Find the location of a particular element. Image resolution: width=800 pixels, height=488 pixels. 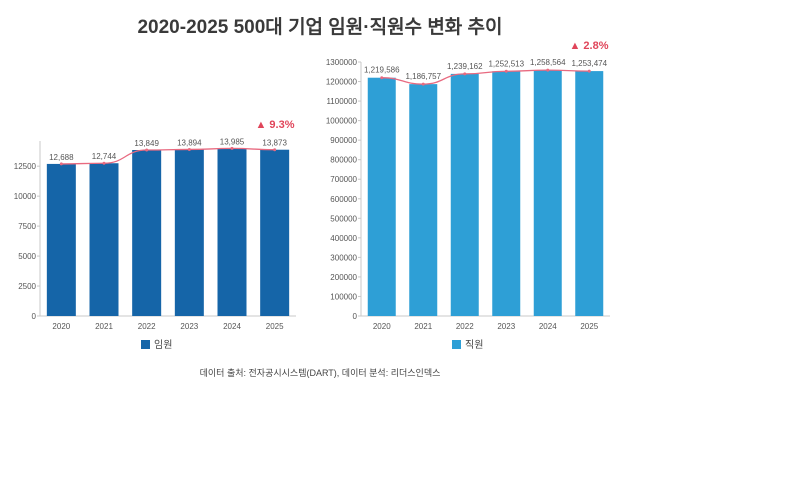

data-label-2022: 13,849 is located at coordinates (146, 143).